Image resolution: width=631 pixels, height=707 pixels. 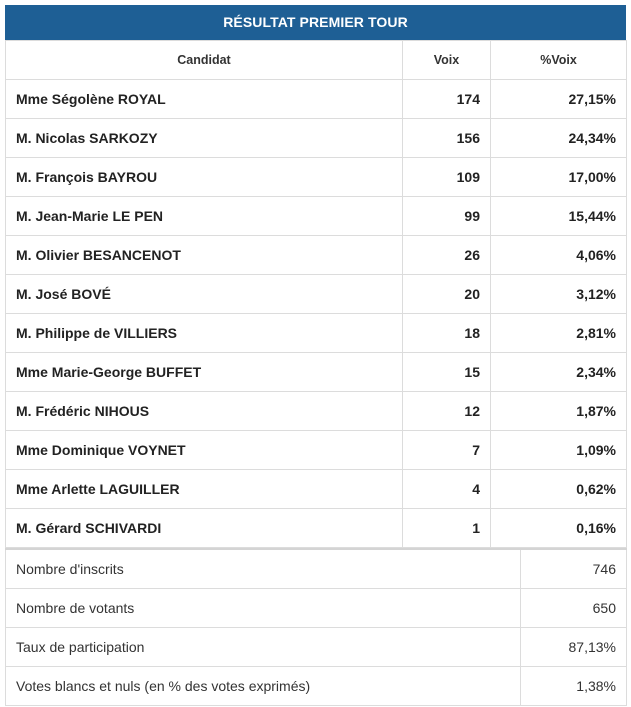 I want to click on table-row: Mme Ségolène ROYAL 174 27,15%, so click(x=316, y=99).